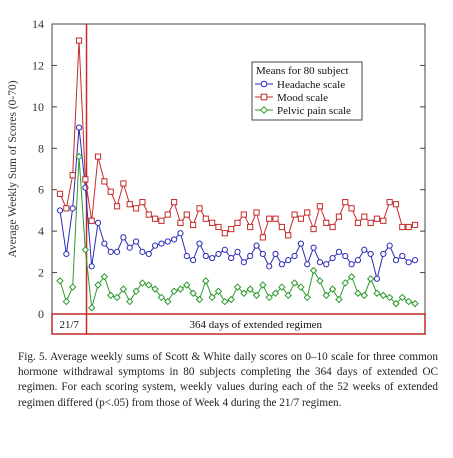  I want to click on y-tick-label: 2, so click(41, 273).